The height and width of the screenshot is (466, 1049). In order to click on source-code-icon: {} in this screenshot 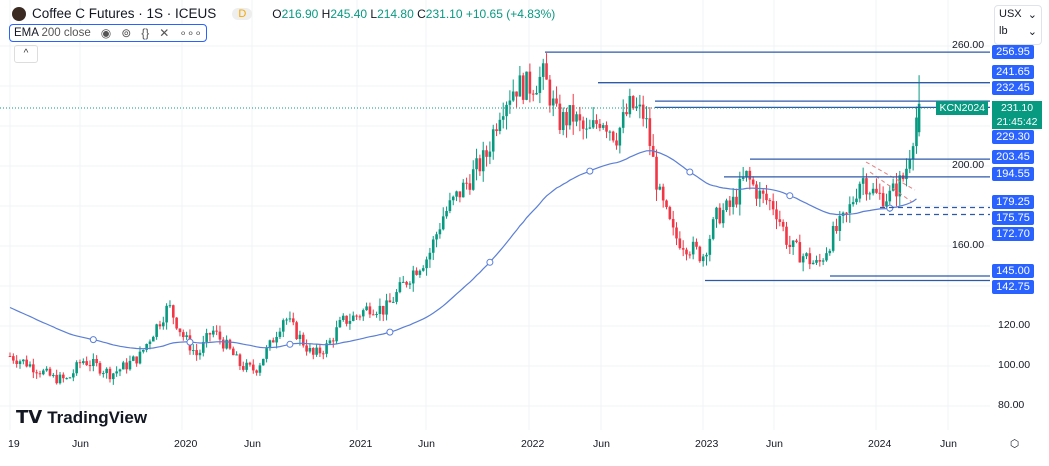, I will do `click(145, 33)`.